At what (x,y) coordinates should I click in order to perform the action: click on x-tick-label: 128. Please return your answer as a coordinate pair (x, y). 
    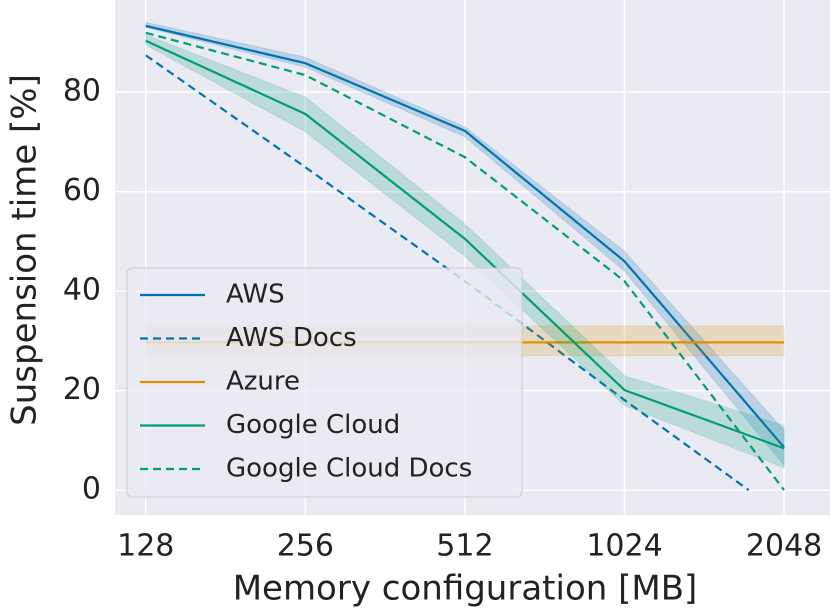
    Looking at the image, I should click on (145, 546).